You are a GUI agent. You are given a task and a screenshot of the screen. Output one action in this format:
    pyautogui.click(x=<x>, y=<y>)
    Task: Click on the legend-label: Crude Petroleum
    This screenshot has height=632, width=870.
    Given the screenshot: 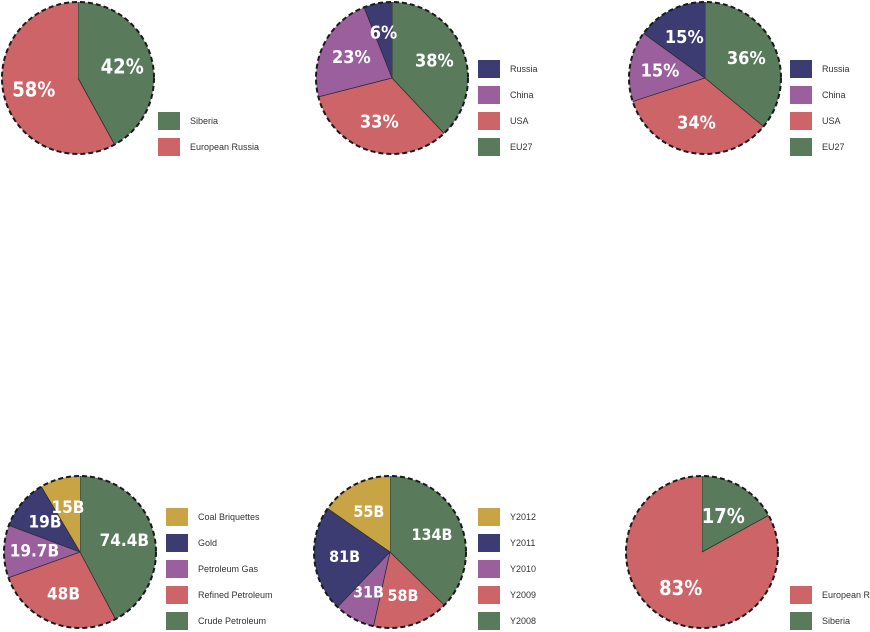 What is the action you would take?
    pyautogui.click(x=232, y=621)
    